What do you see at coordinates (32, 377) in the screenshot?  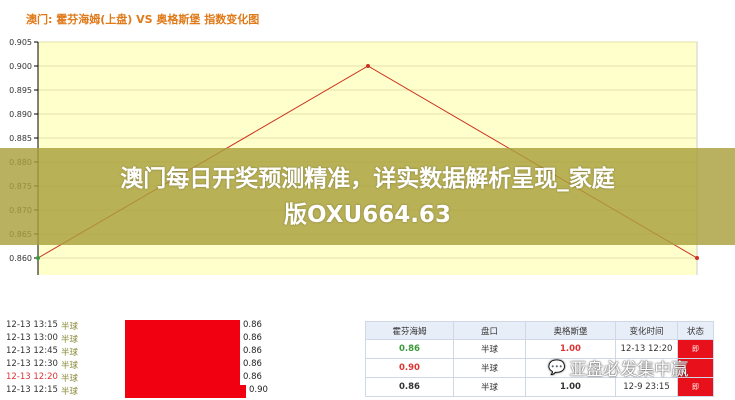 I see `history-time: 12-13 12:20` at bounding box center [32, 377].